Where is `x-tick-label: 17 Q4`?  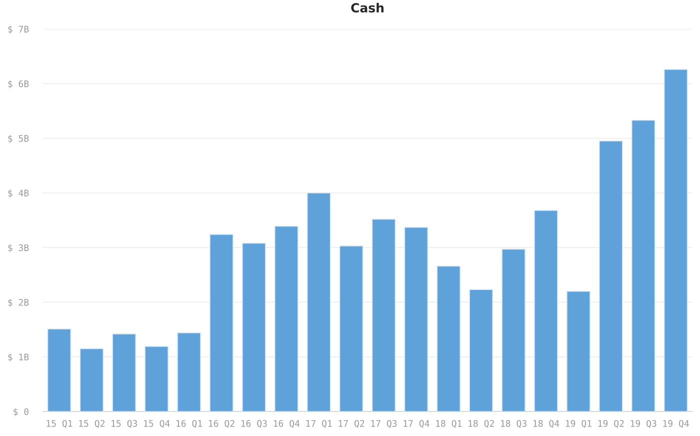
x-tick-label: 17 Q4 is located at coordinates (417, 424).